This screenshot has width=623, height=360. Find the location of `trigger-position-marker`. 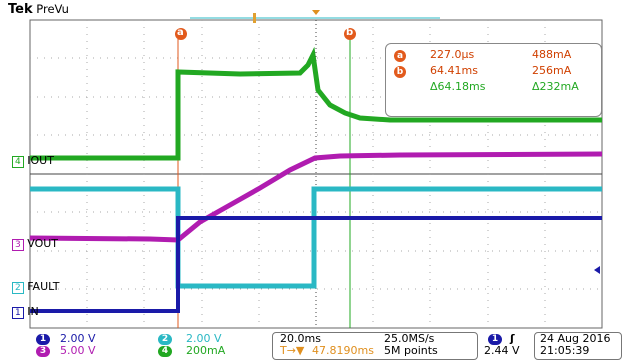

trigger-position-marker is located at coordinates (316, 12).